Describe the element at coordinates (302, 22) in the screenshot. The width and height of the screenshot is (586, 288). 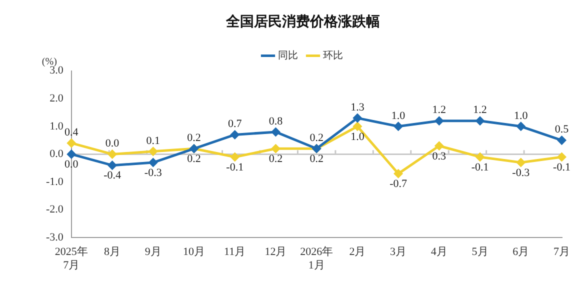
I see `chart-title: 全国居民消费价格涨跌幅` at that location.